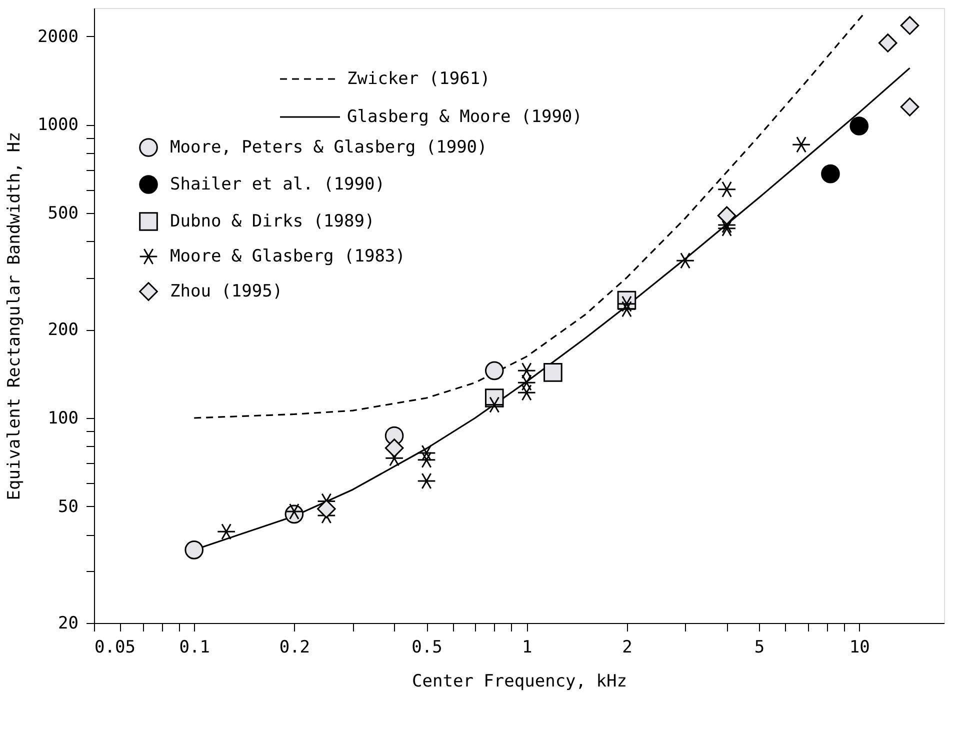  Describe the element at coordinates (329, 148) in the screenshot. I see `legend-label: Moore, Peters & Glasberg (1990)` at that location.